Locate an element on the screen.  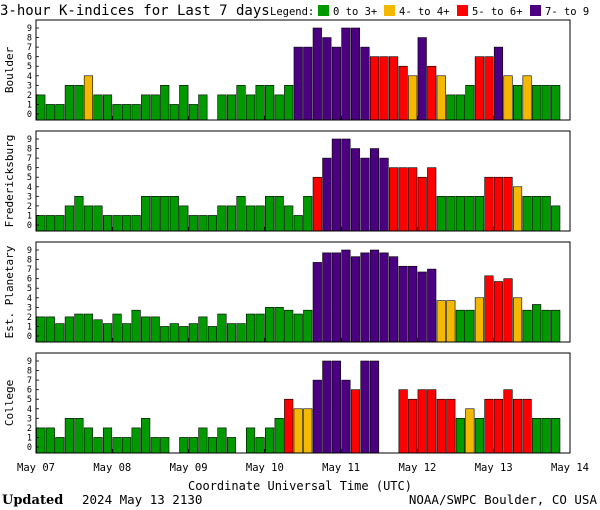
y-axis-label: College is located at coordinates (9, 403).